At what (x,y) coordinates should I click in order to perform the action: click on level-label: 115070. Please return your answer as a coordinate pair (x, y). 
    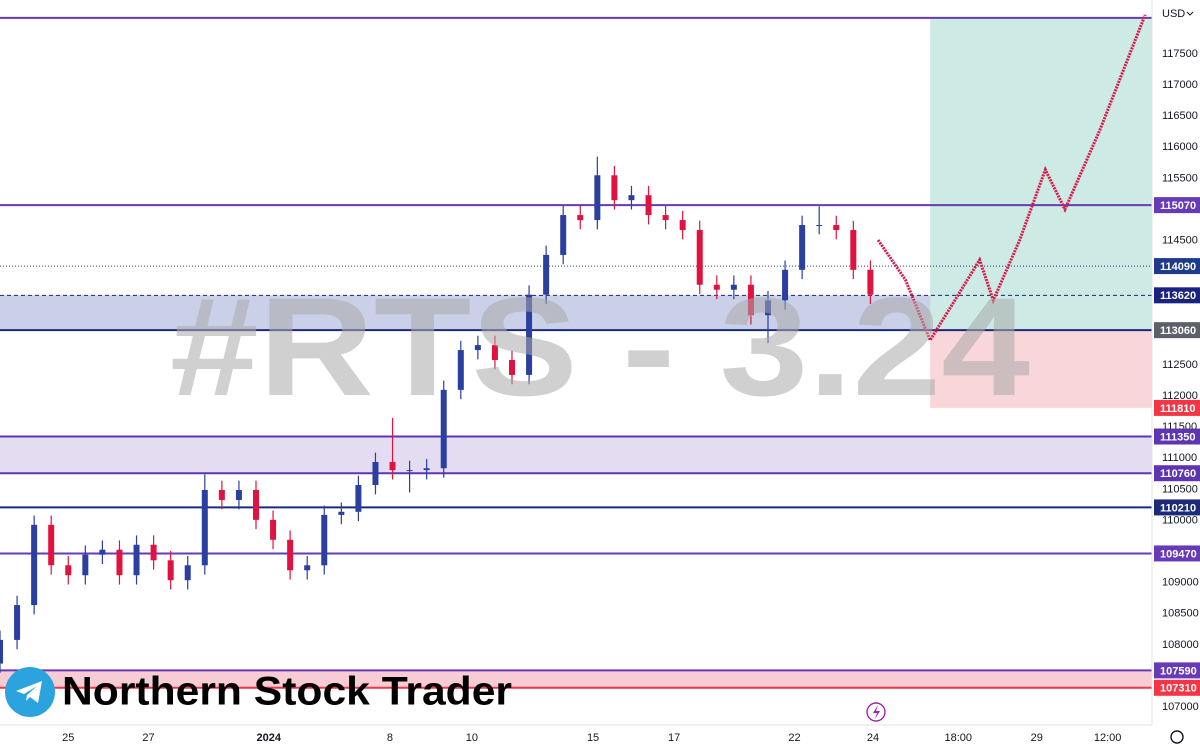
    Looking at the image, I should click on (1178, 206).